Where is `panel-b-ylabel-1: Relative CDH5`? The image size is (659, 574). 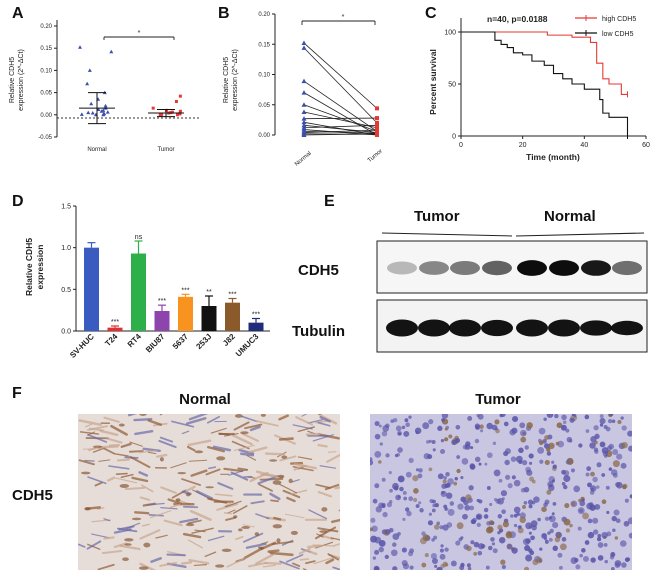 panel-b-ylabel-1: Relative CDH5 is located at coordinates (226, 80).